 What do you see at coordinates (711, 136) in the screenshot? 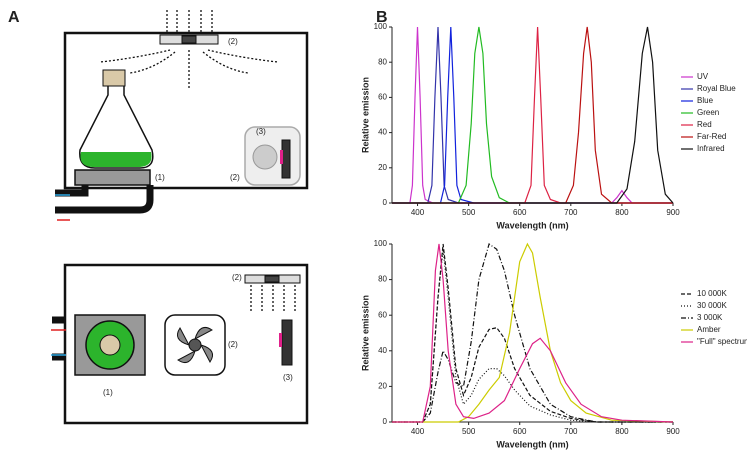
I see `legend-label: Far-Red` at bounding box center [711, 136].